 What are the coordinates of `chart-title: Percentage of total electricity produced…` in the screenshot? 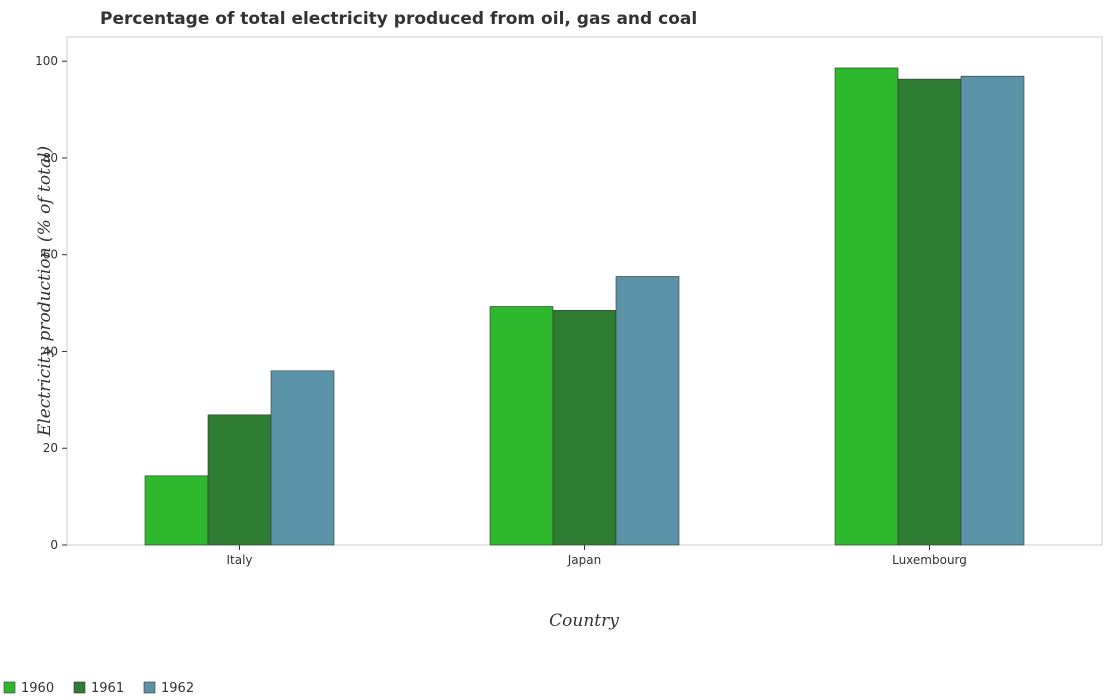 It's located at (398, 19).